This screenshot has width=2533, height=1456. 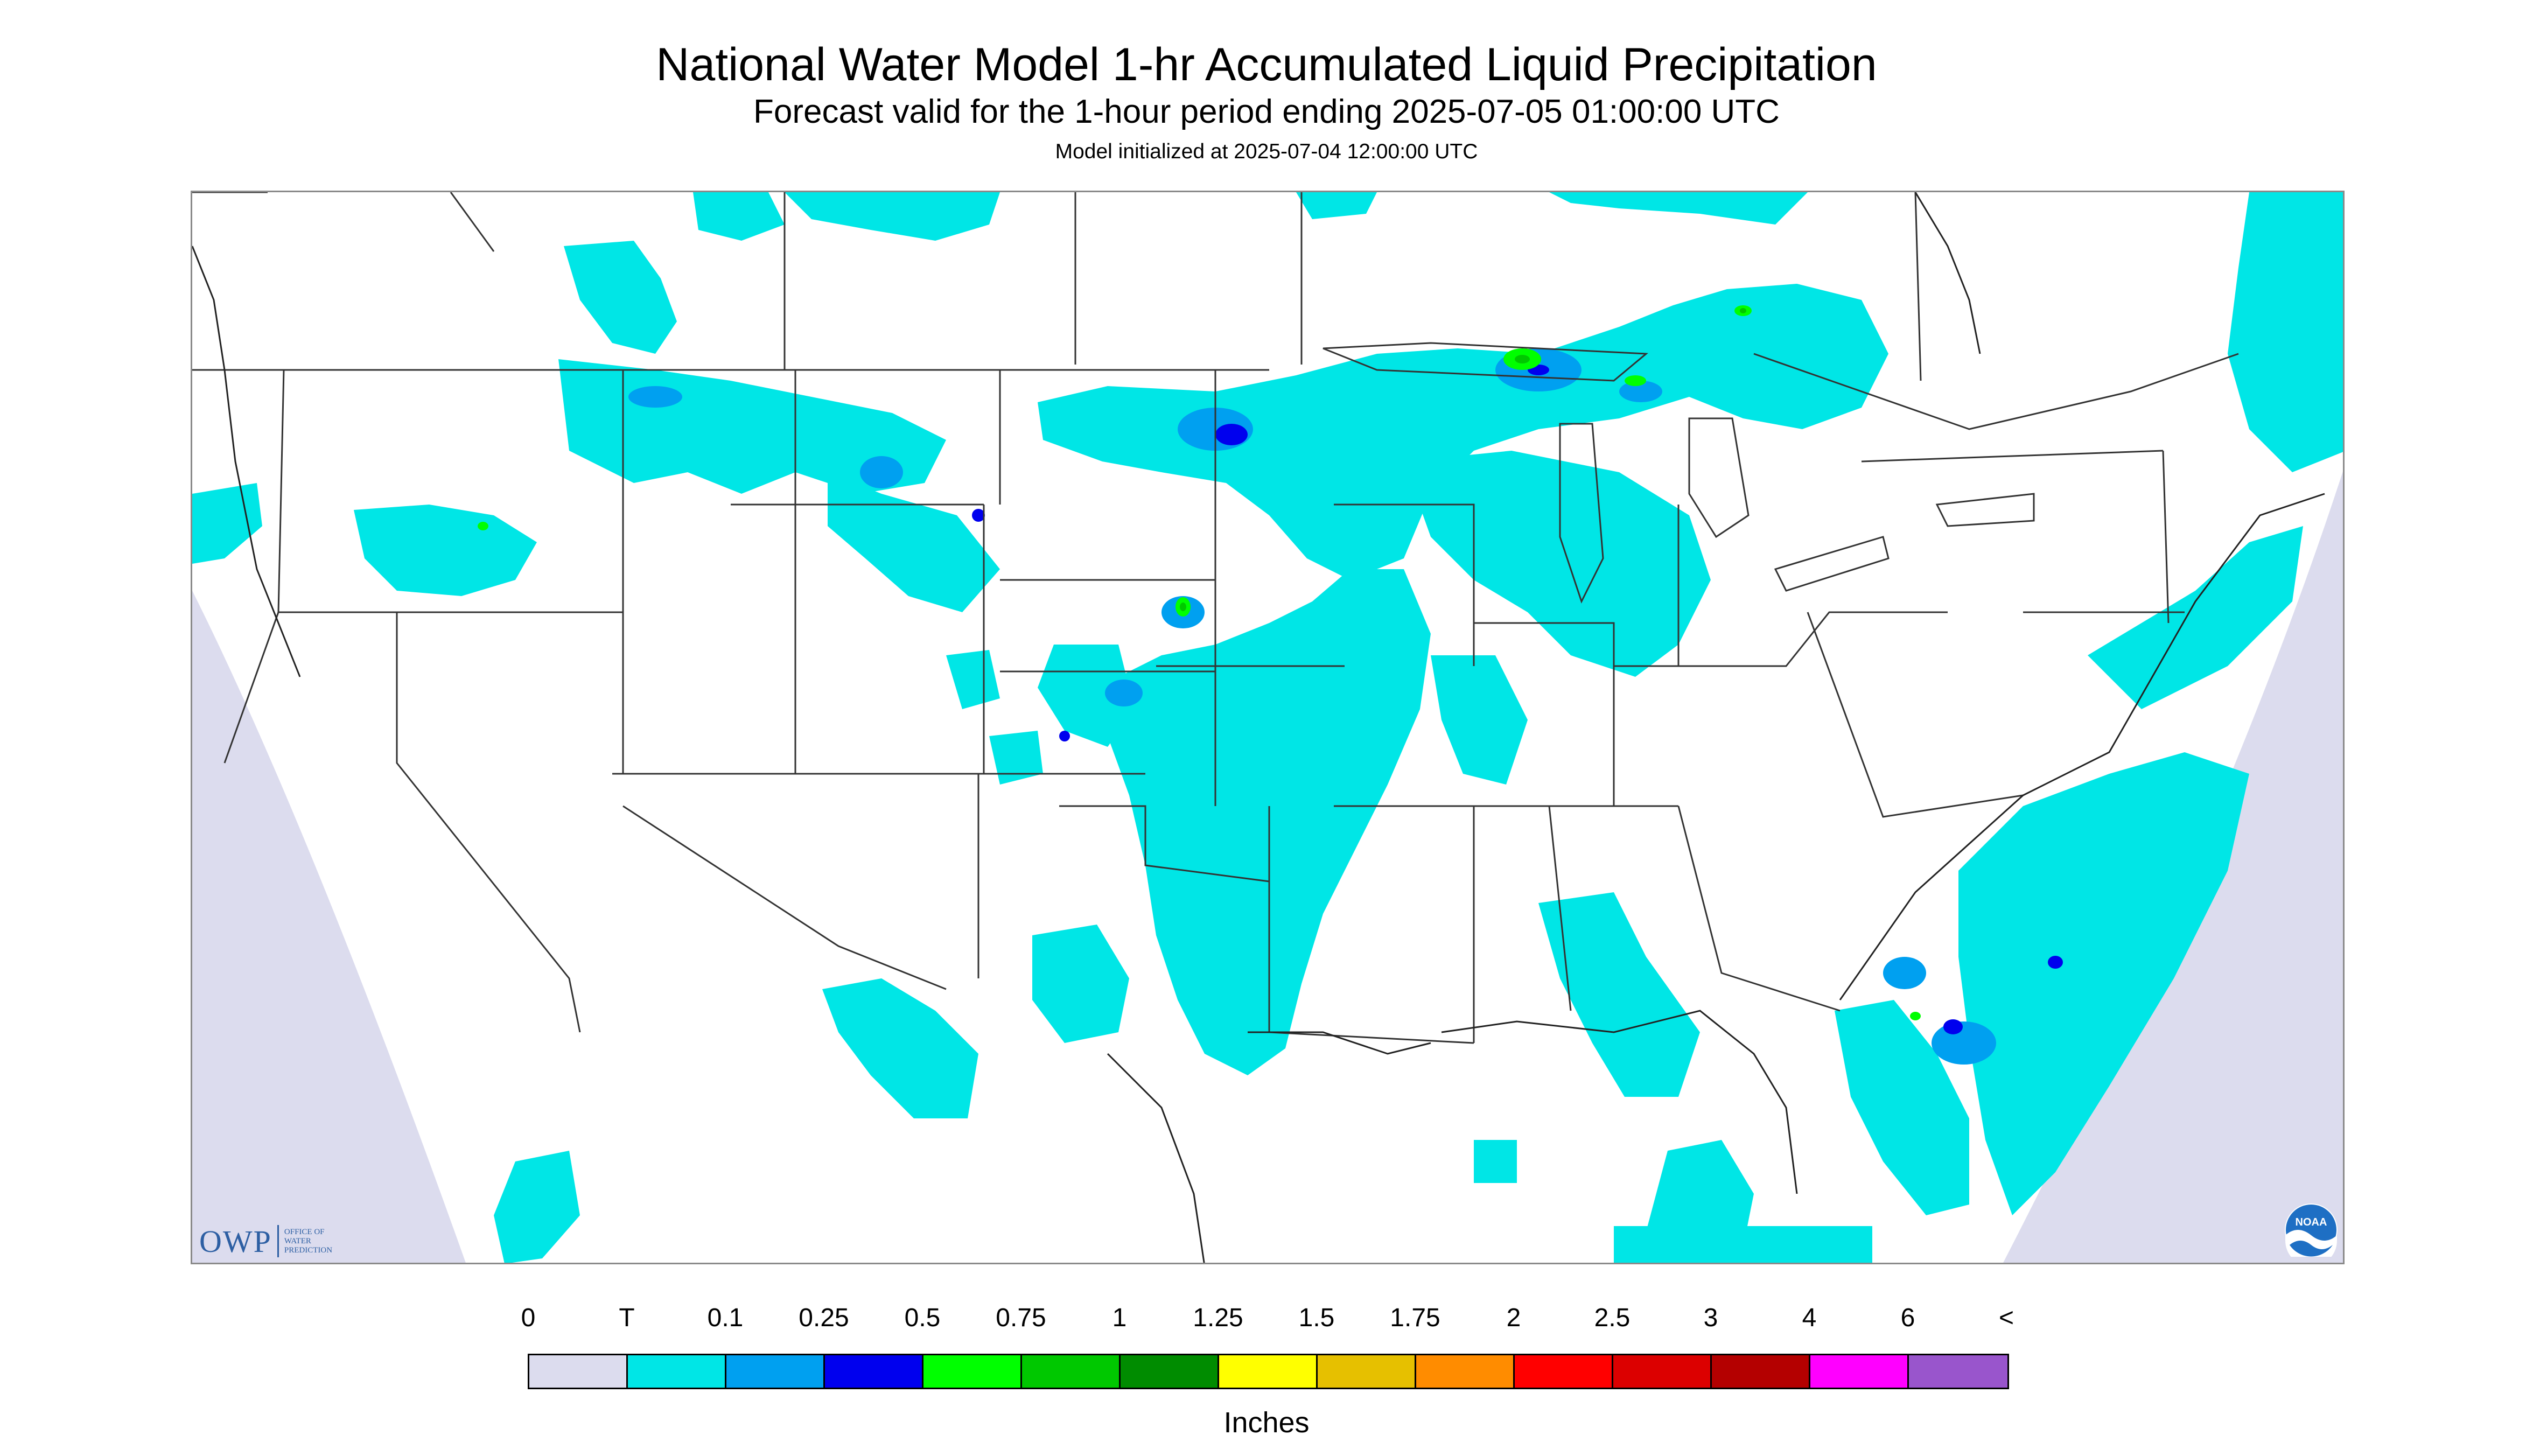 What do you see at coordinates (1908, 1318) in the screenshot?
I see `legend-label: 6` at bounding box center [1908, 1318].